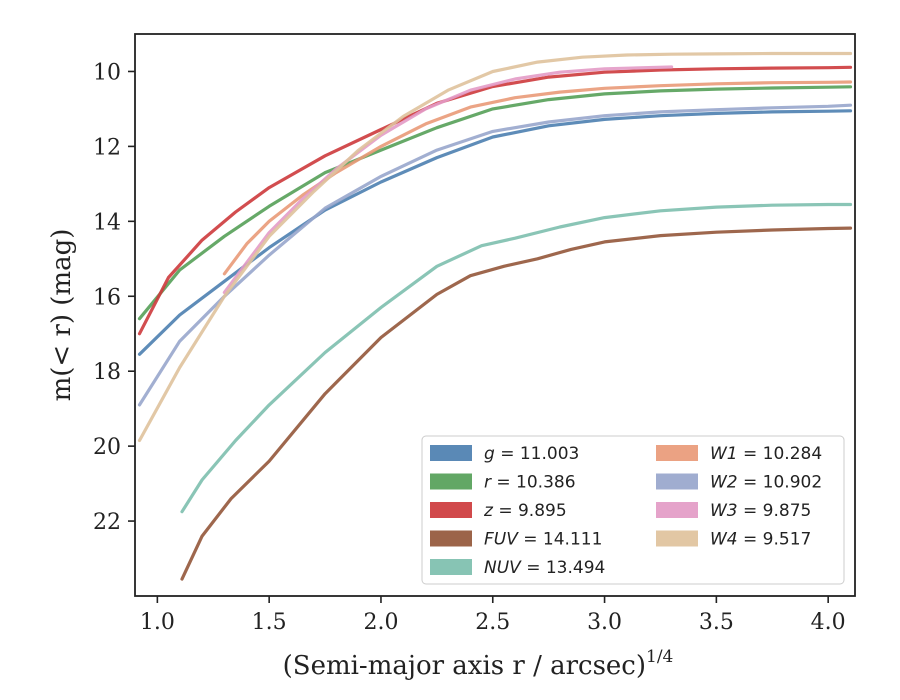 This screenshot has height=700, width=900. I want to click on y-axis: 10 12 14 16 18 20 22, so click(114, 297).